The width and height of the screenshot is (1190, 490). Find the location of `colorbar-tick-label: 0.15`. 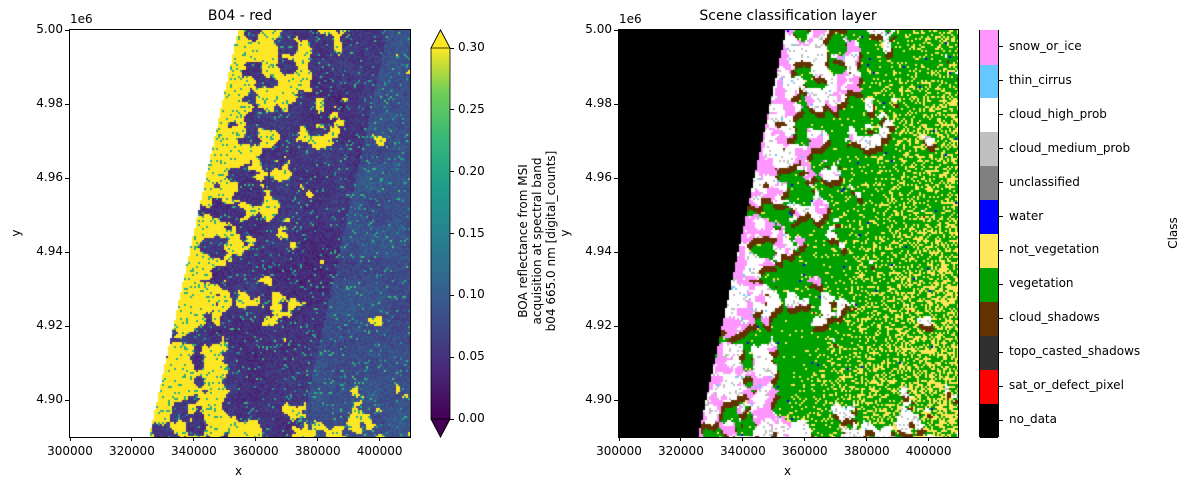

colorbar-tick-label: 0.15 is located at coordinates (471, 232).